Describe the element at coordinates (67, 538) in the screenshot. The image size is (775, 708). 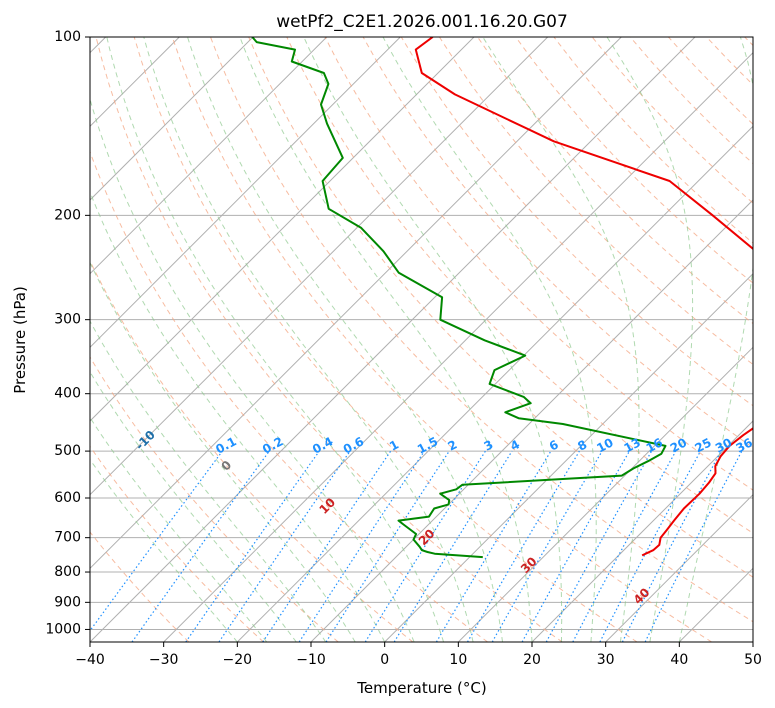
I see `y-tick-label: 700` at that location.